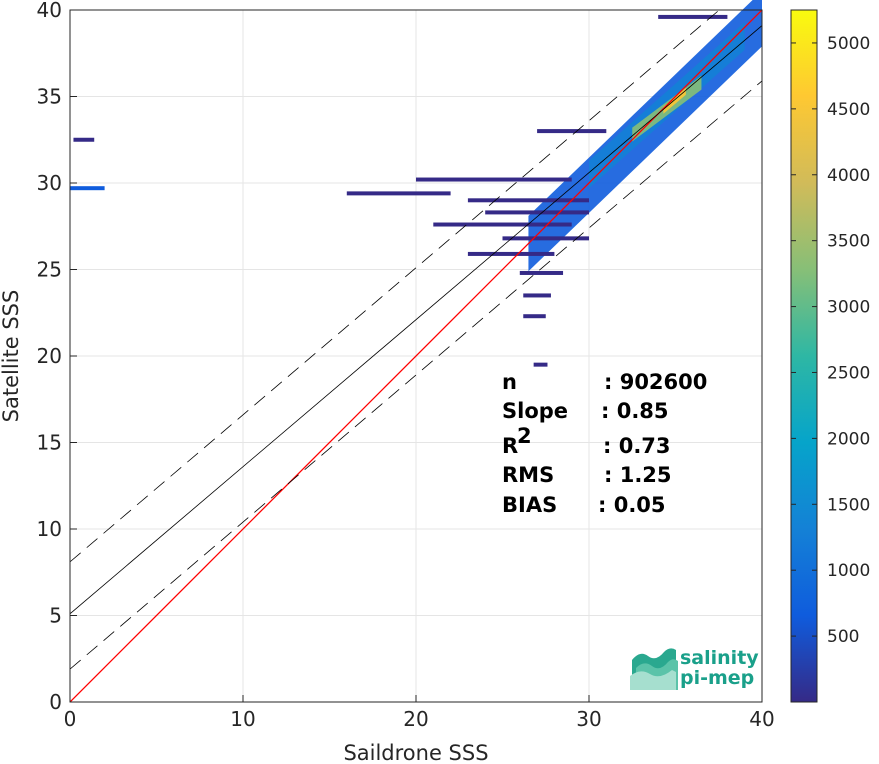 The height and width of the screenshot is (764, 879). I want to click on logo-text-salinity: salinity, so click(719, 658).